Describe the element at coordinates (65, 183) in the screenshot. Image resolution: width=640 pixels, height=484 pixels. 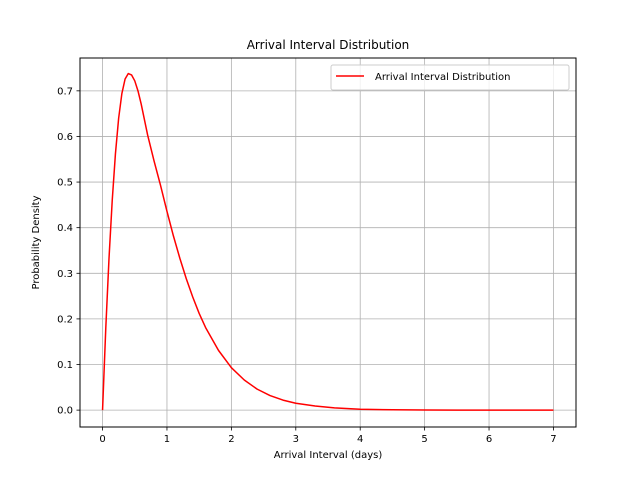
I see `y-tick-label: 0.5` at that location.